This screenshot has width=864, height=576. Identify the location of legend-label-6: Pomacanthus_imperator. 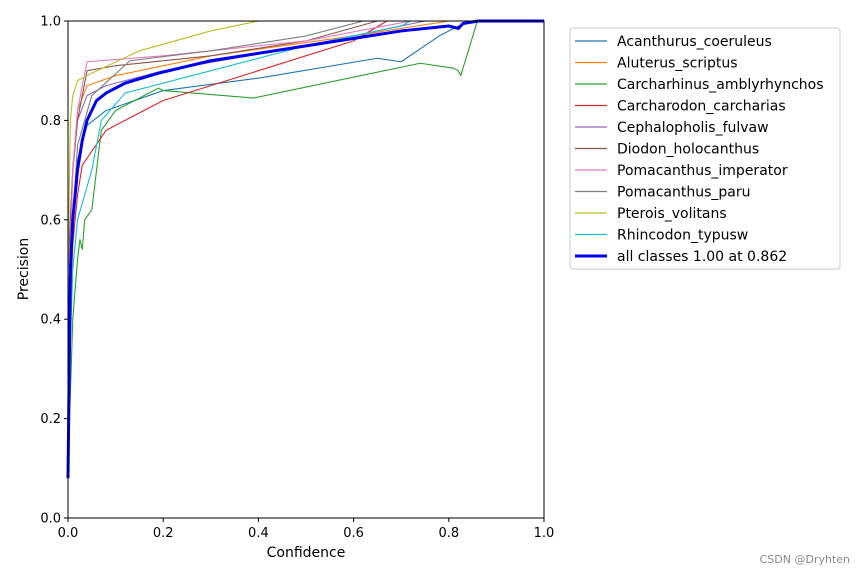
(702, 171).